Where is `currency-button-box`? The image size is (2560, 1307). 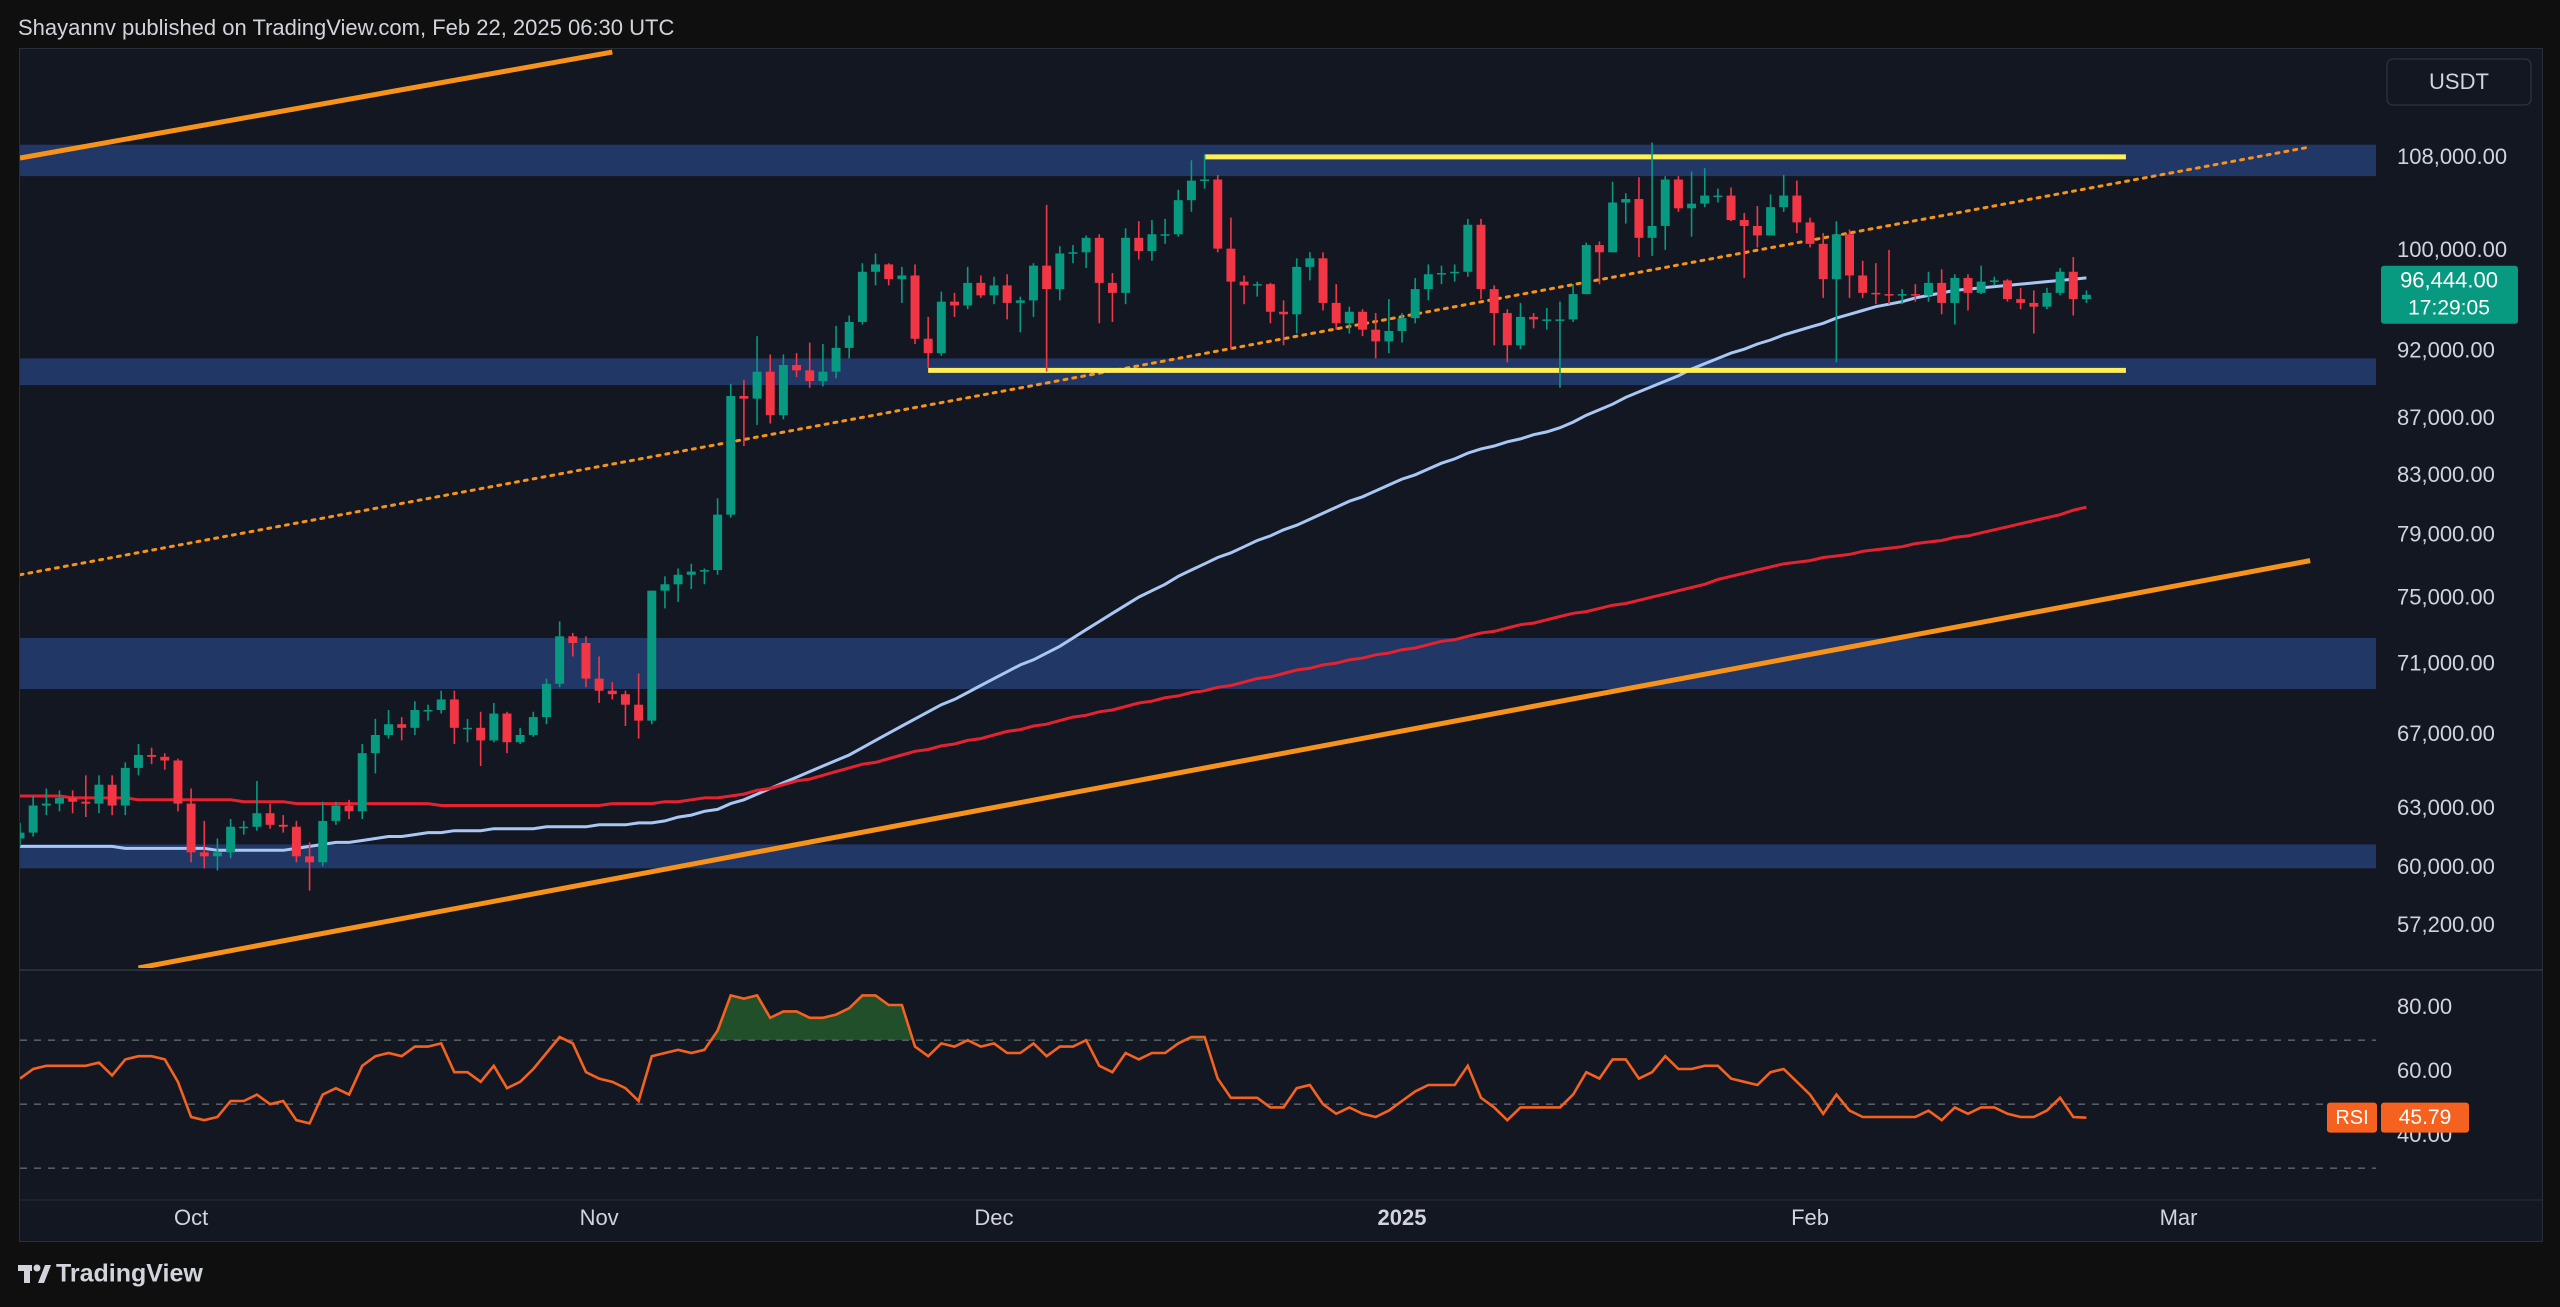 currency-button-box is located at coordinates (2459, 82).